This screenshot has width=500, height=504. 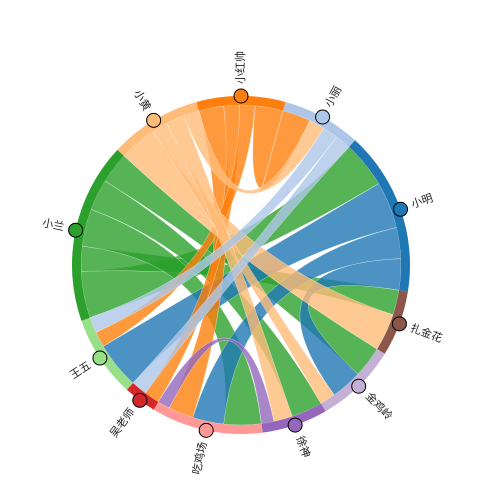 I want to click on node-label: 小明, so click(x=422, y=201).